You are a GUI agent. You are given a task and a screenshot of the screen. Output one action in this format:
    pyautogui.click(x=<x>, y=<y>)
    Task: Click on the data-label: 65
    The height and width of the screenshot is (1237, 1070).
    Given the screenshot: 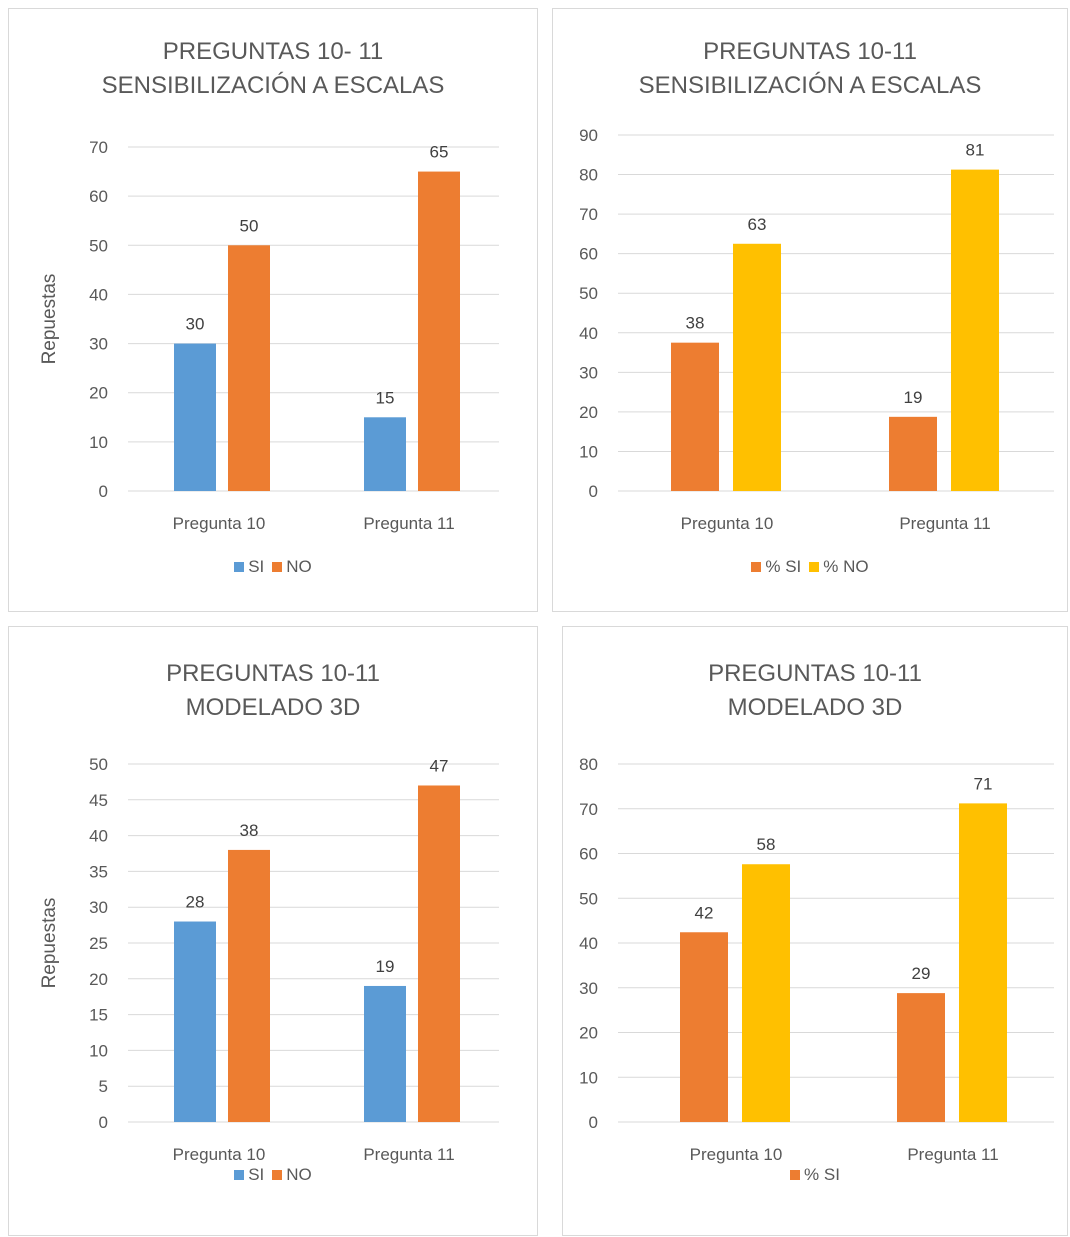 What is the action you would take?
    pyautogui.click(x=439, y=152)
    